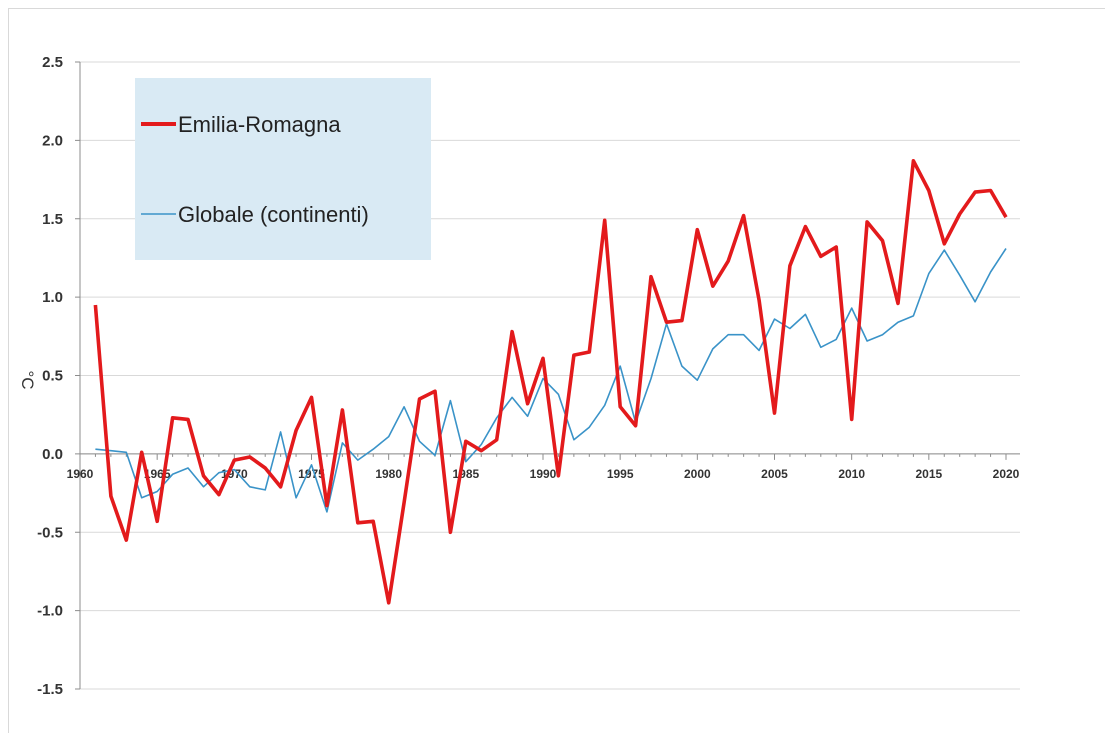 This screenshot has width=1105, height=733. What do you see at coordinates (50, 611) in the screenshot?
I see `y-tick-label: -1.0` at bounding box center [50, 611].